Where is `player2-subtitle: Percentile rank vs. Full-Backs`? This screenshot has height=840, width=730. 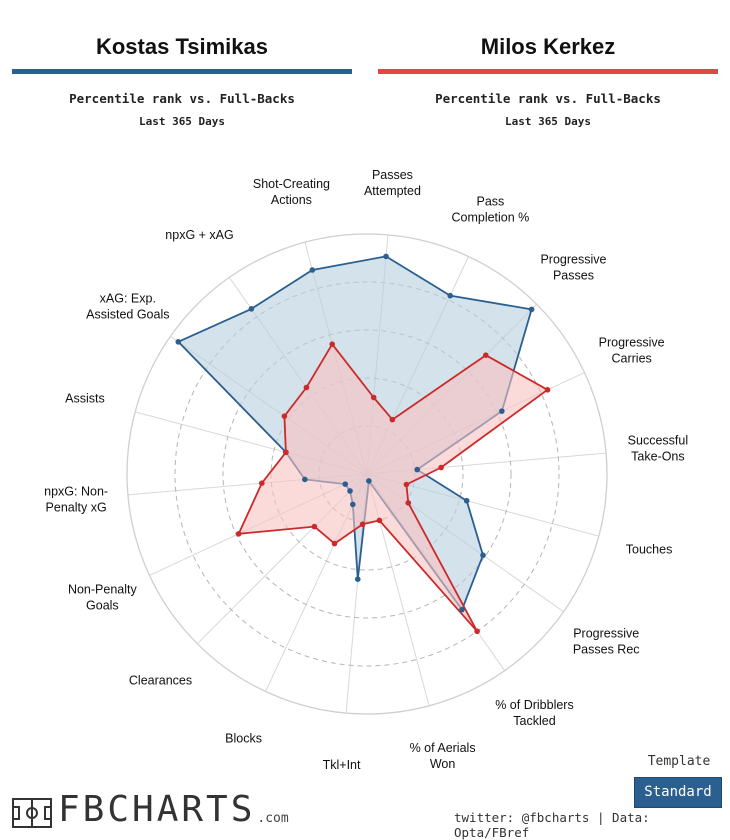 player2-subtitle: Percentile rank vs. Full-Backs is located at coordinates (548, 98).